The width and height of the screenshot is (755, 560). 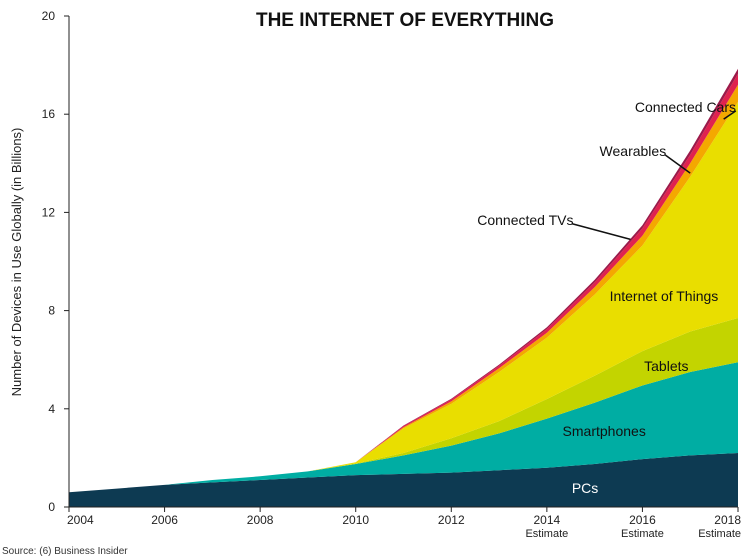 I want to click on leader-line-wearables, so click(x=677, y=164).